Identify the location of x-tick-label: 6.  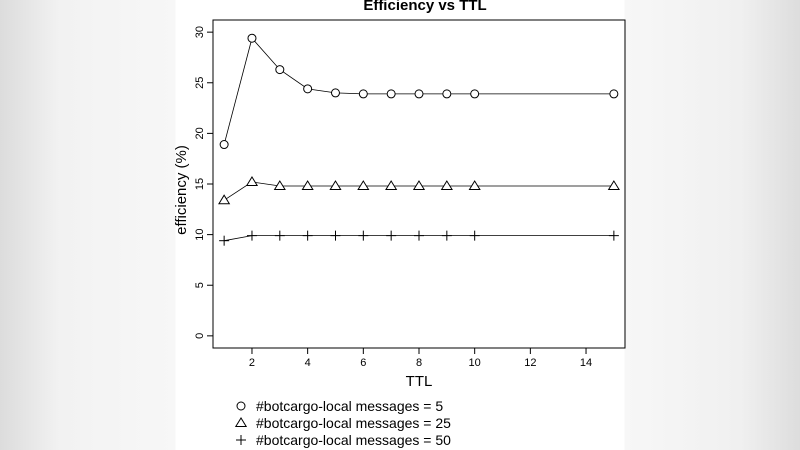
(363, 363).